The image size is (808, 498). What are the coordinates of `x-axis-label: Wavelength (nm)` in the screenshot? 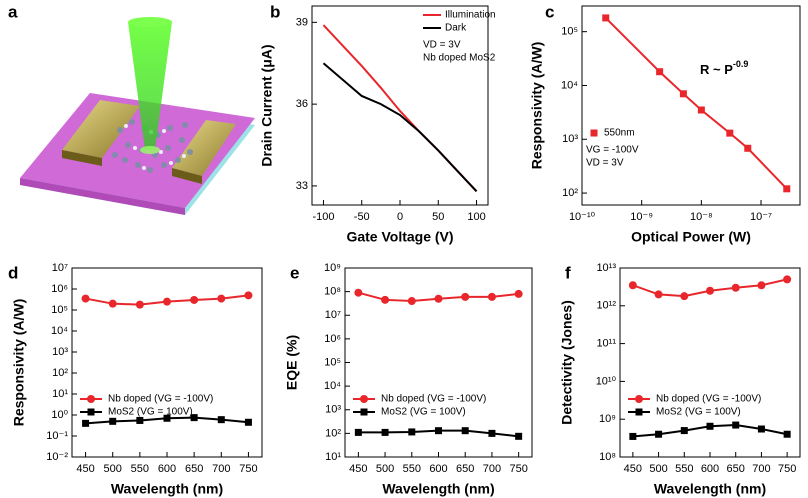 It's located at (710, 489).